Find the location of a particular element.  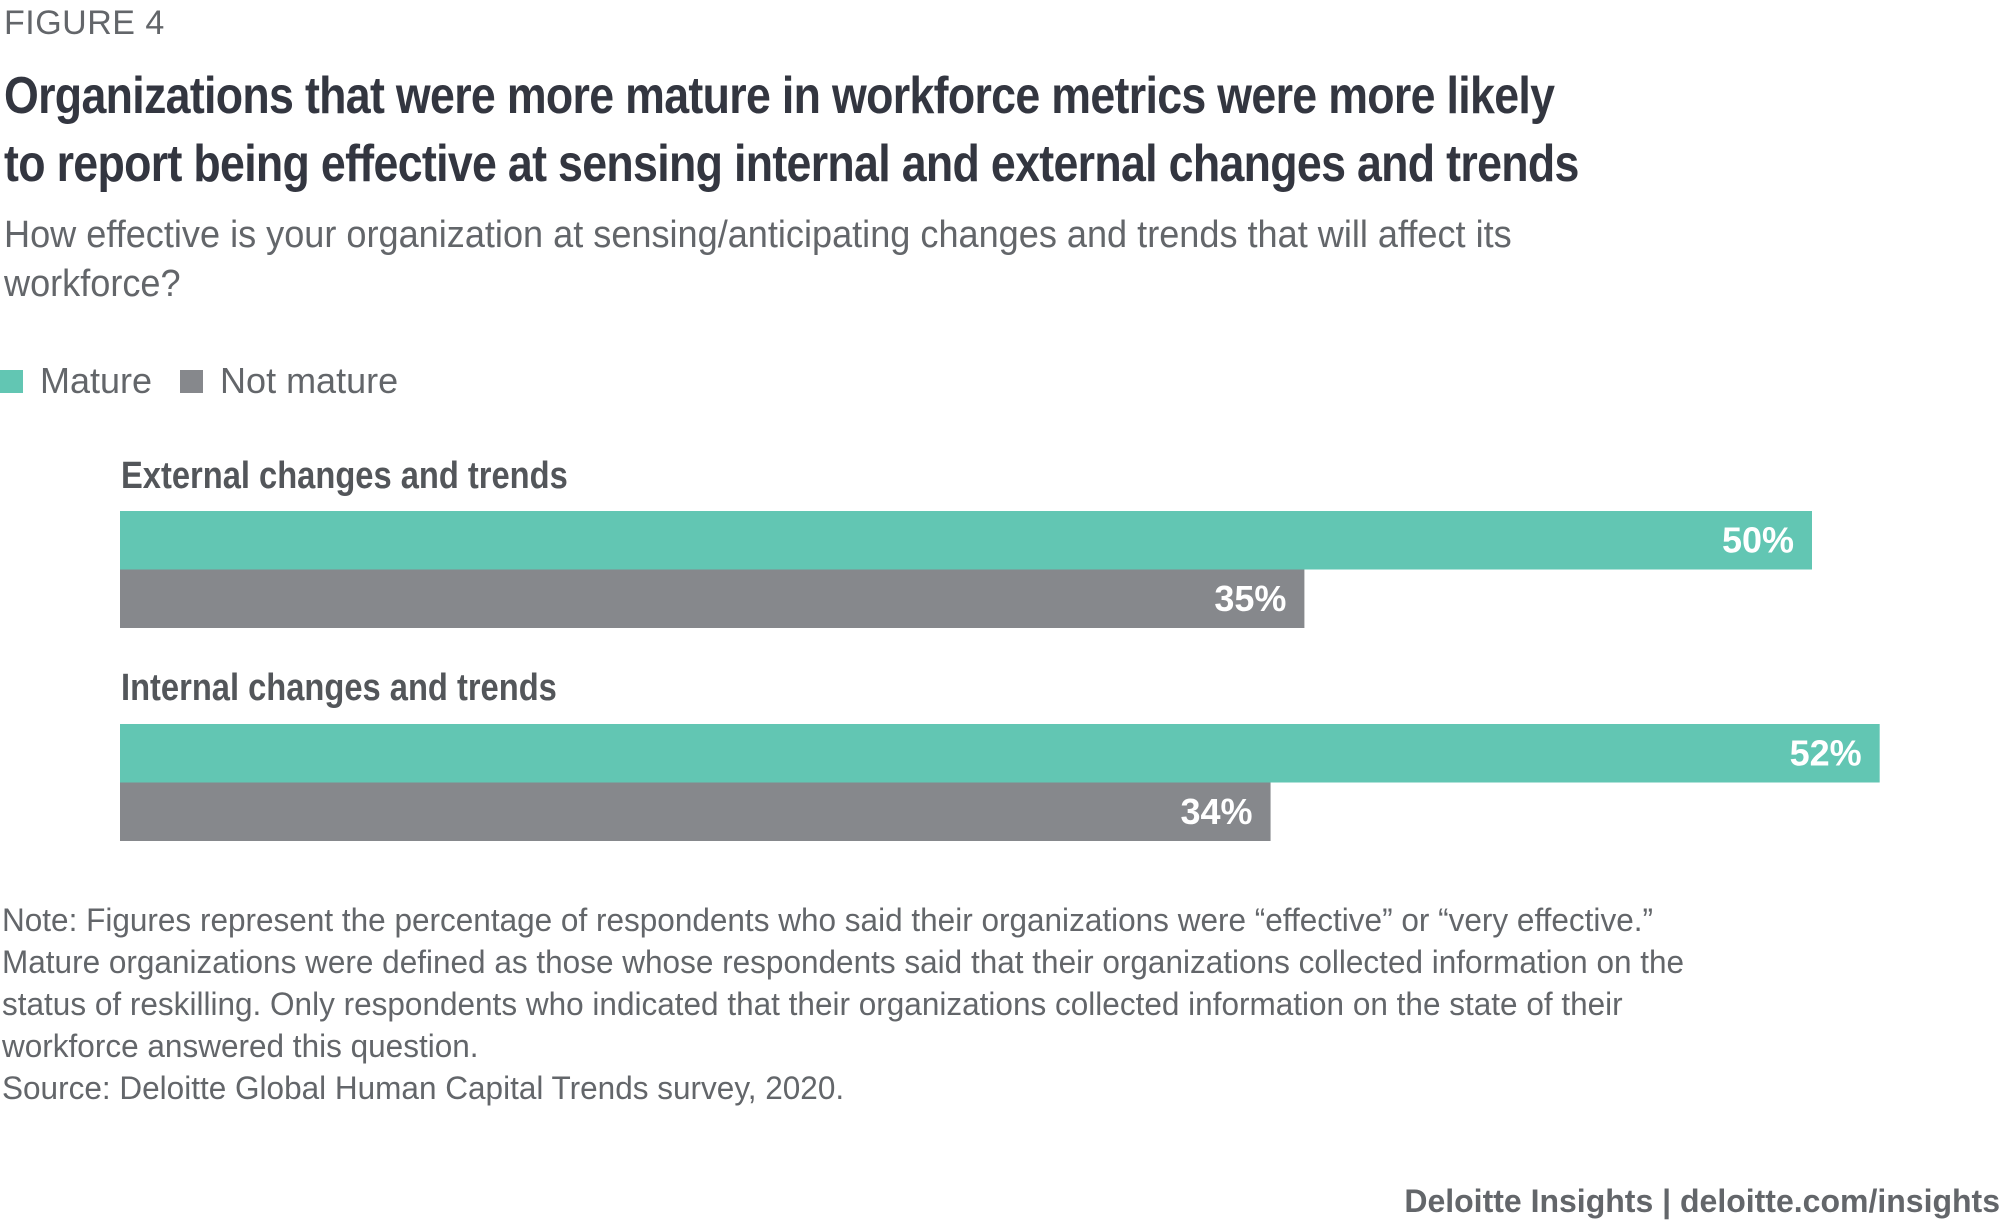

category-label-external: External changes and trends is located at coordinates (344, 476).